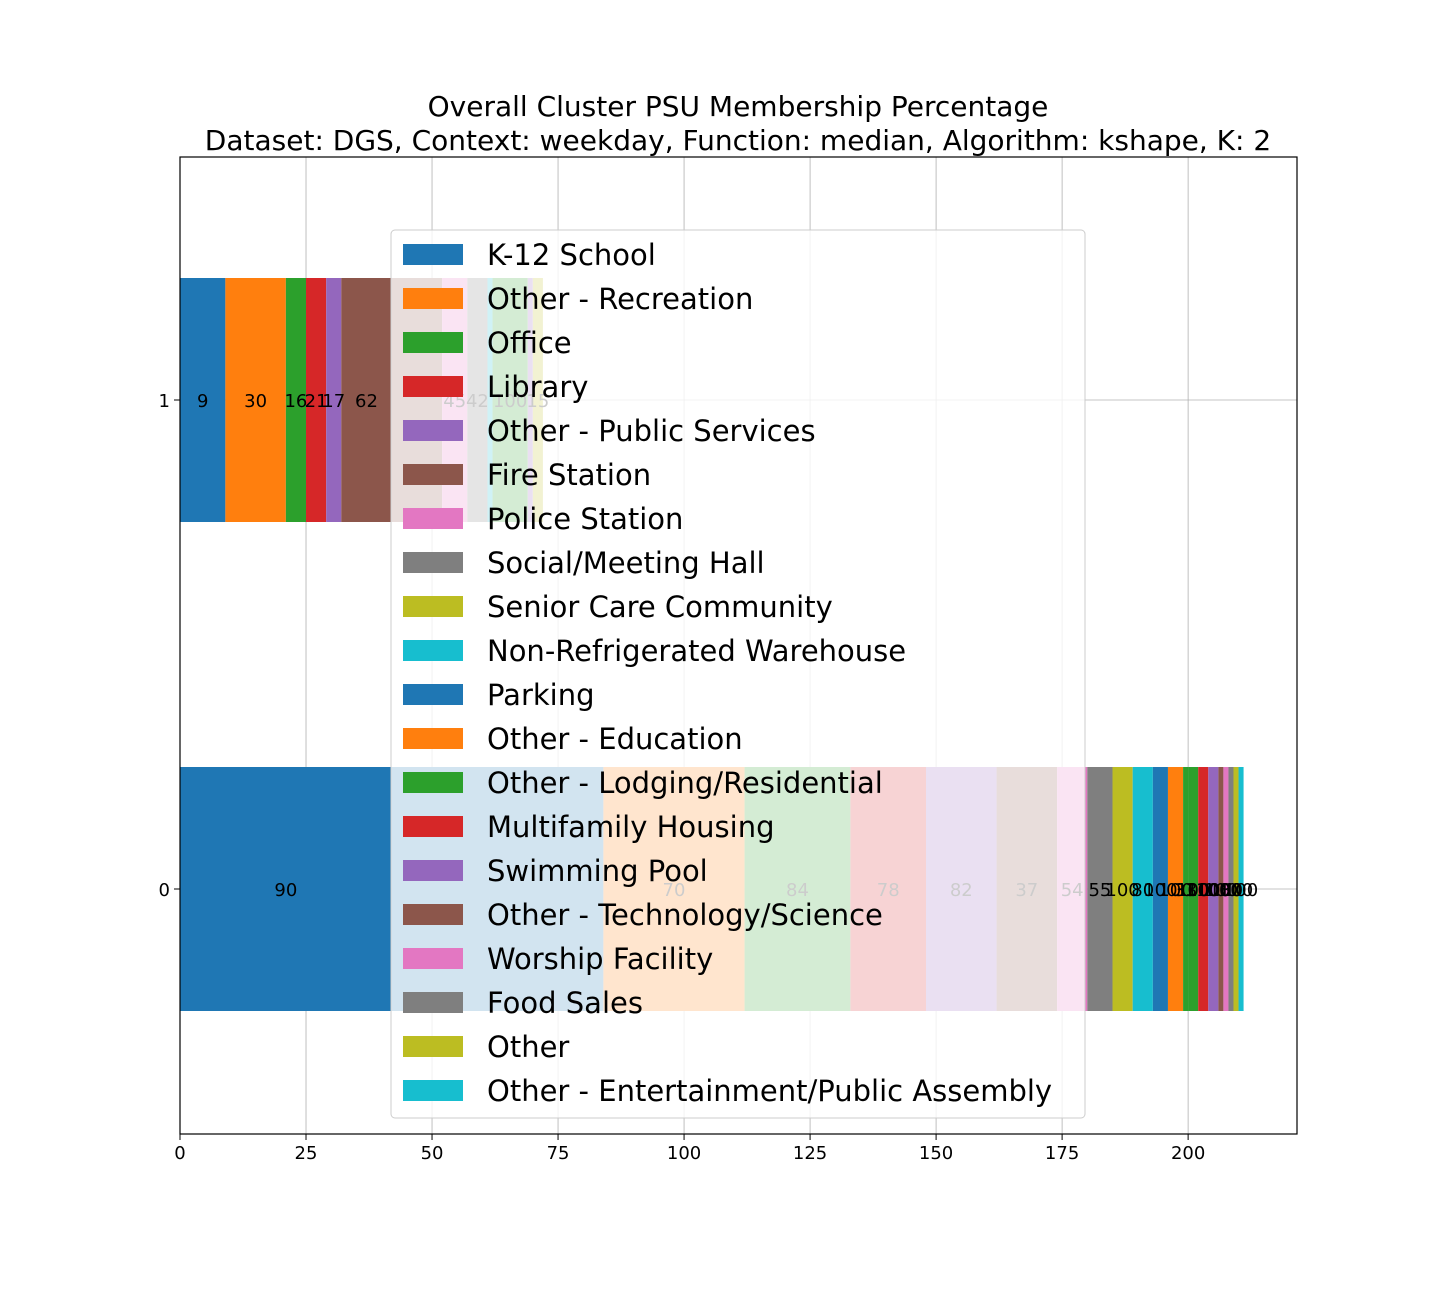 The width and height of the screenshot is (1440, 1300). I want to click on y-tick-label: 1, so click(164, 401).